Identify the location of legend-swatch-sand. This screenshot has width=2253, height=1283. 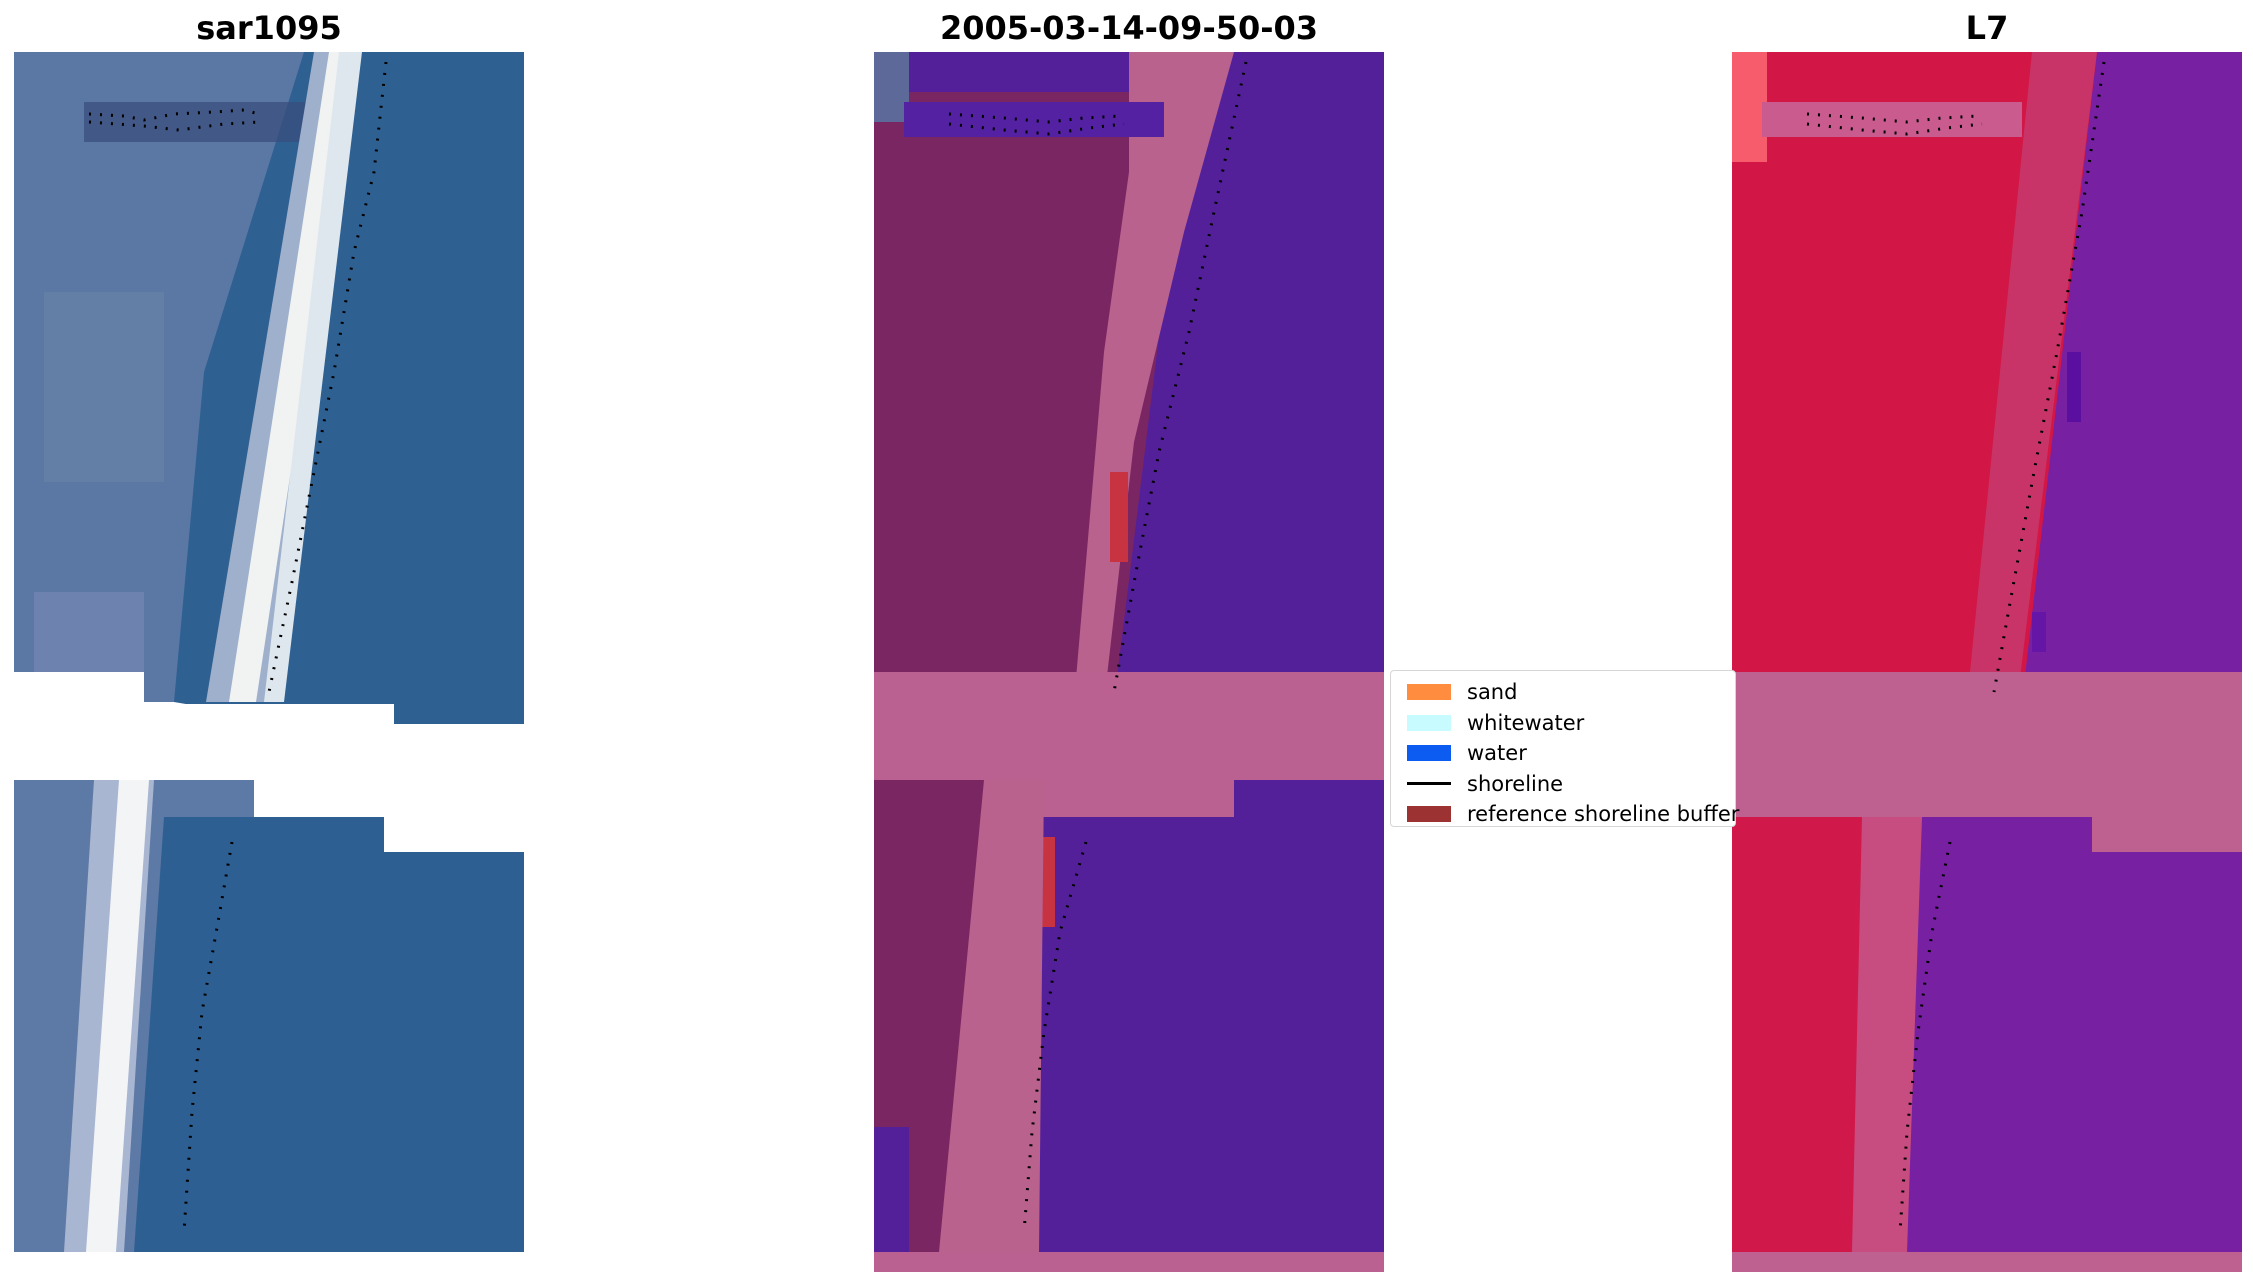
(1429, 692).